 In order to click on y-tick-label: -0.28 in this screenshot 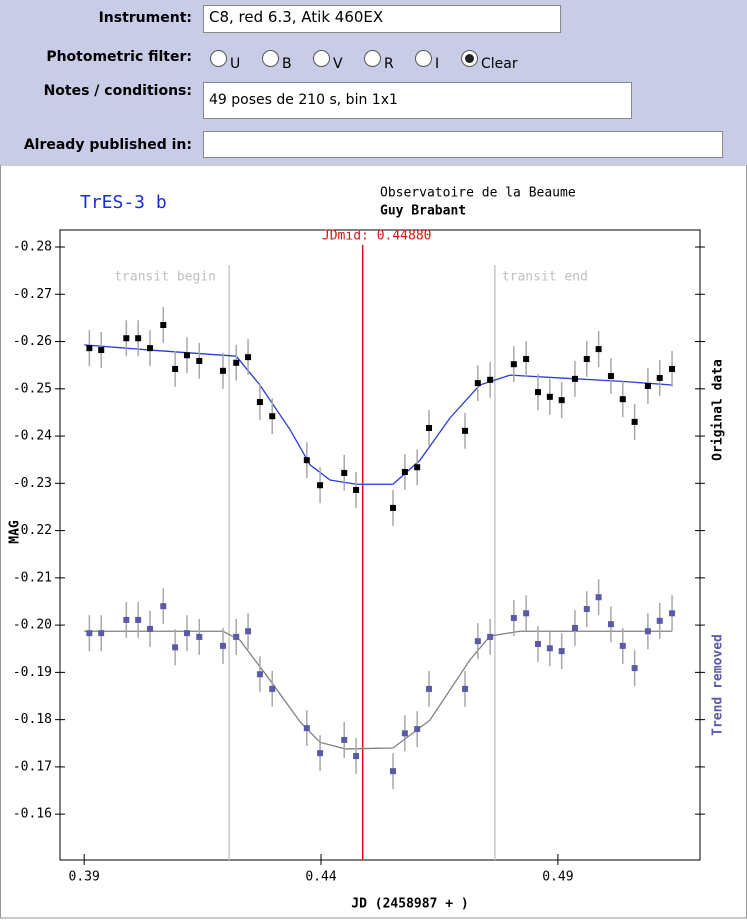, I will do `click(32, 247)`.